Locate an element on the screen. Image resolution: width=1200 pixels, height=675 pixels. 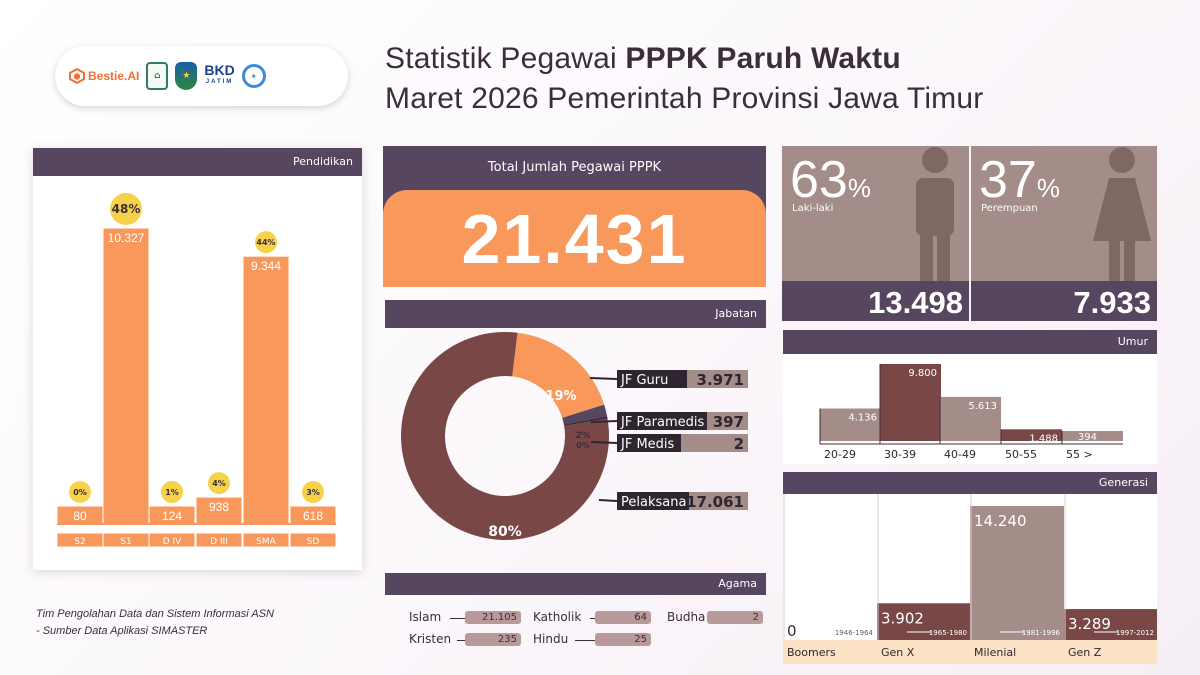
pendidikan-category-label: D III is located at coordinates (219, 542).